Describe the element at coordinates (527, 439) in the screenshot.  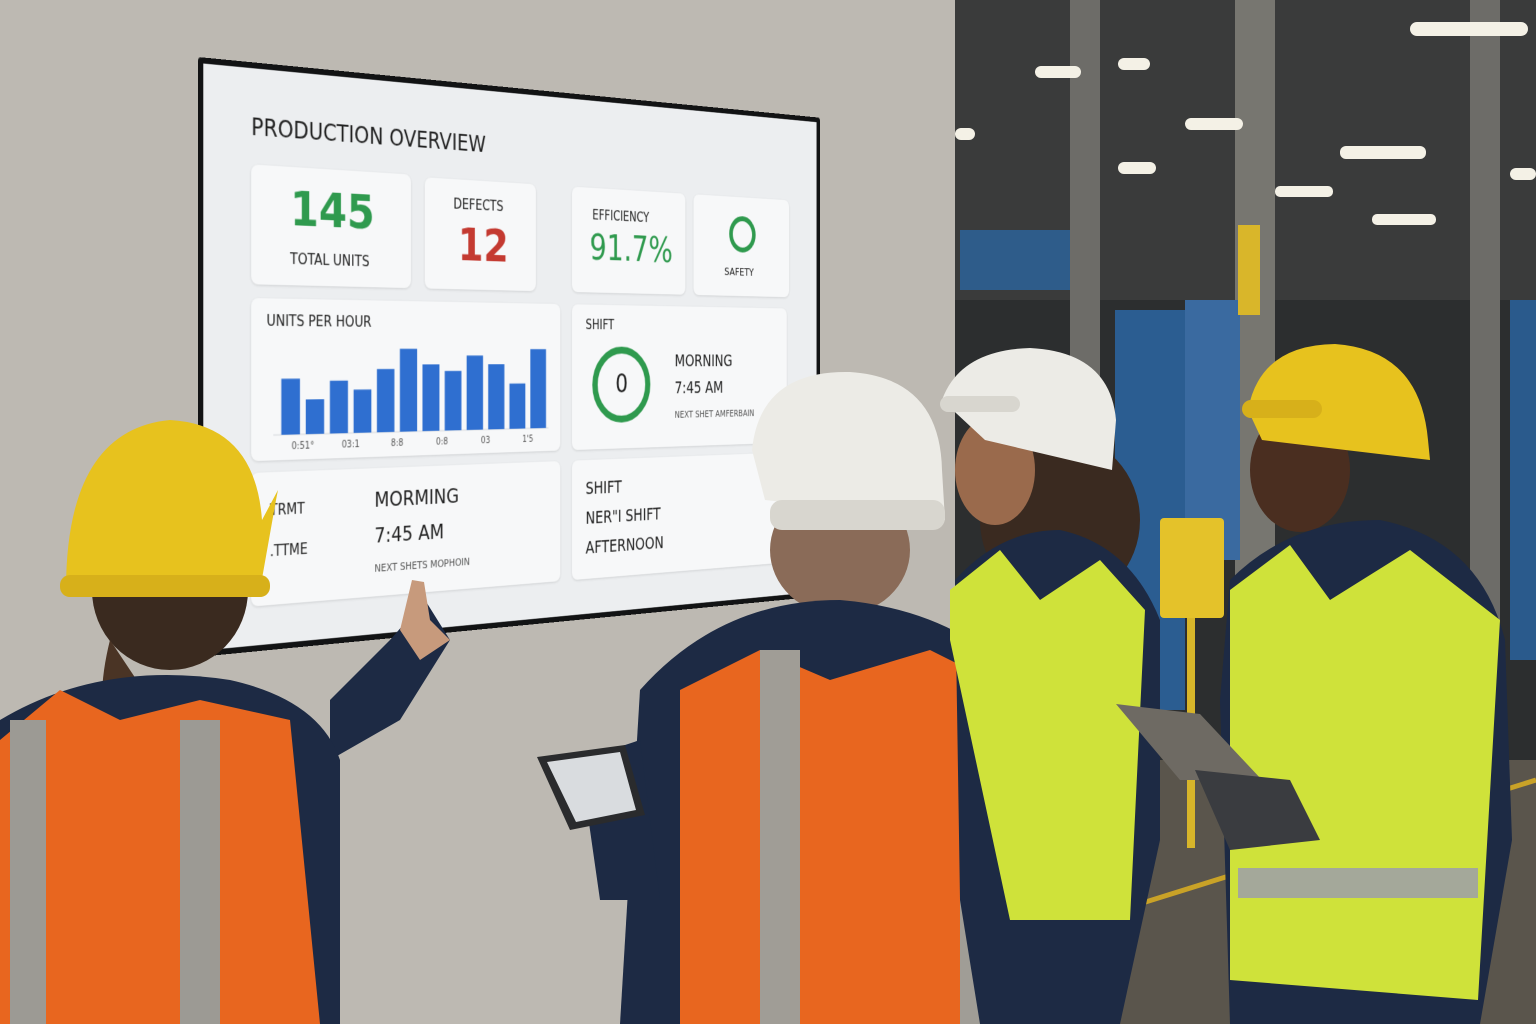
I see `x-tick-label: 1'5` at that location.